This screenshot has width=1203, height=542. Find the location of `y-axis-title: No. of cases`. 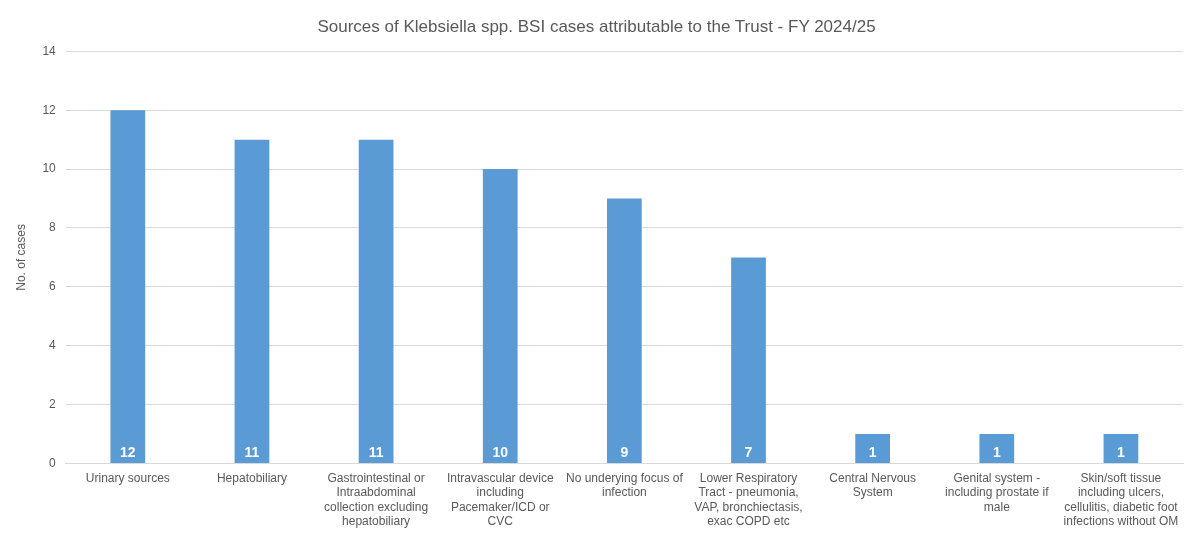

y-axis-title: No. of cases is located at coordinates (20, 257).